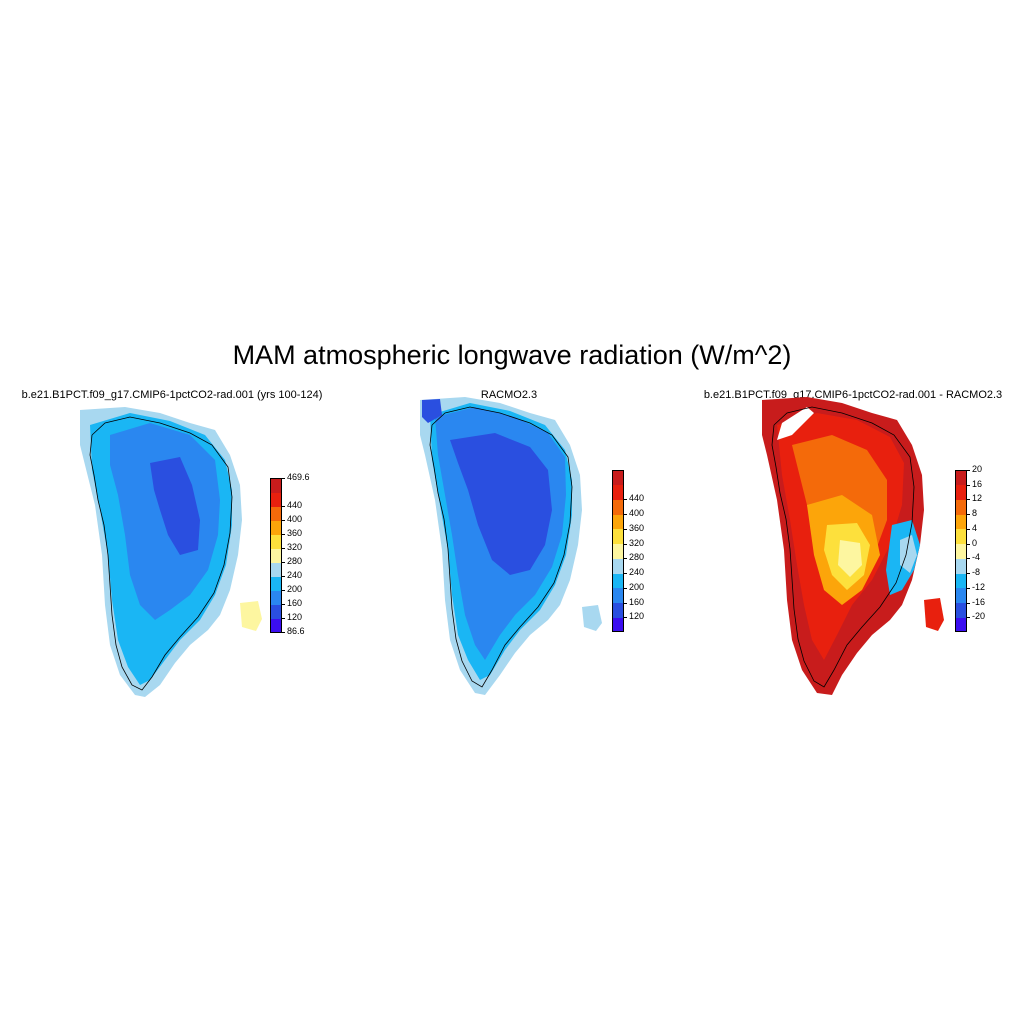 The image size is (1024, 1024). What do you see at coordinates (850, 558) in the screenshot?
I see `diff-summit-pale` at bounding box center [850, 558].